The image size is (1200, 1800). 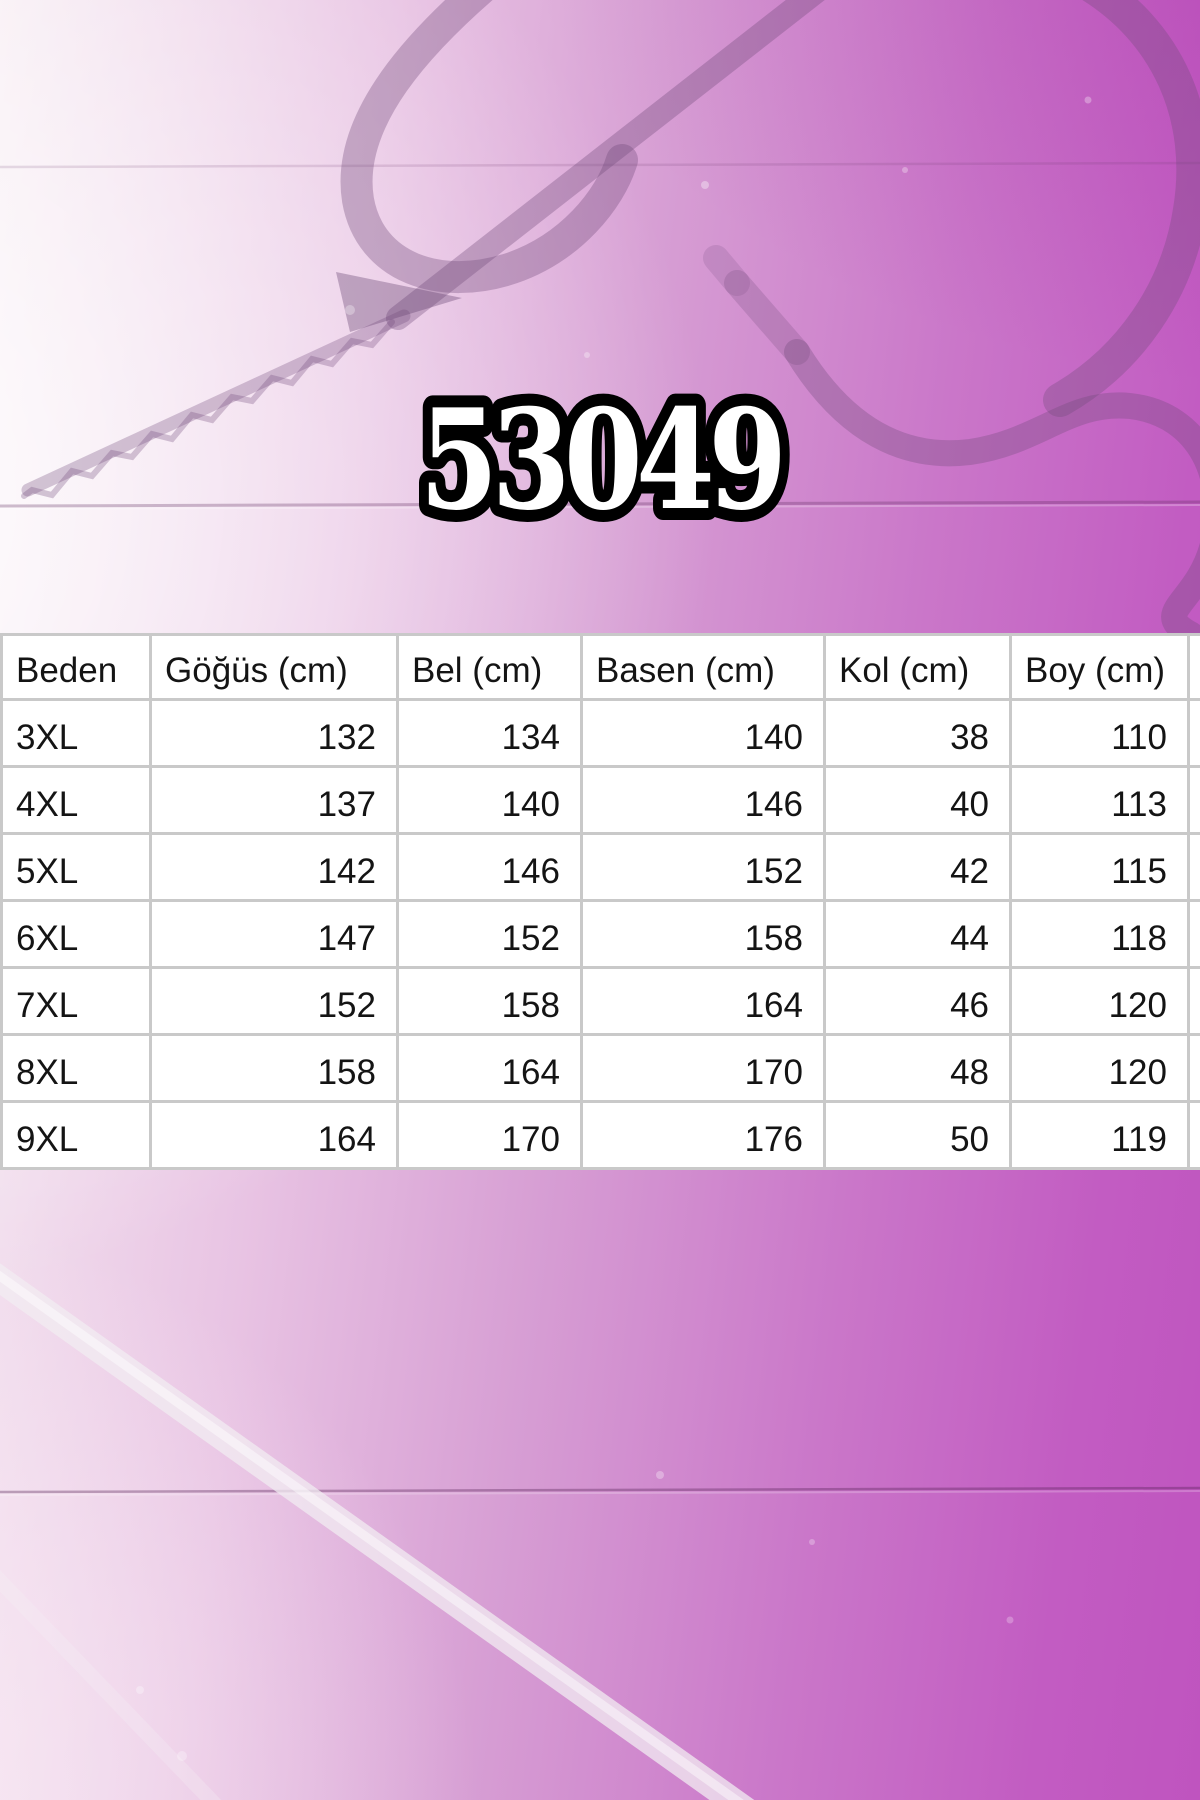 What do you see at coordinates (76, 667) in the screenshot?
I see `col-header-beden: Beden` at bounding box center [76, 667].